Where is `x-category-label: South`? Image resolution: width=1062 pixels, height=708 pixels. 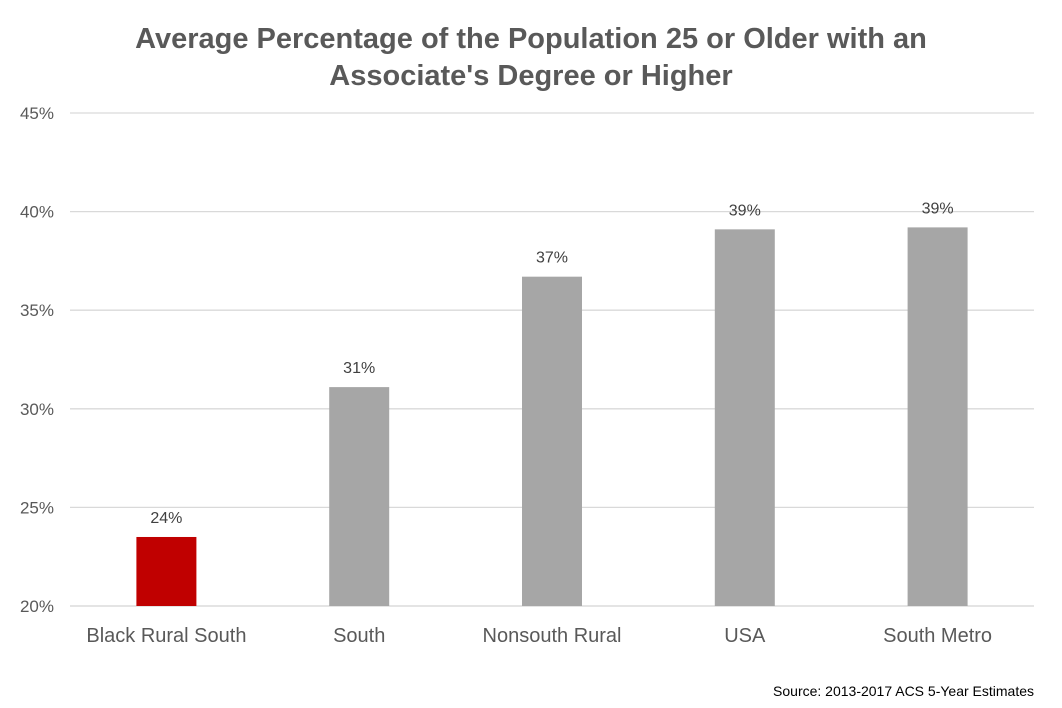
x-category-label: South is located at coordinates (359, 636).